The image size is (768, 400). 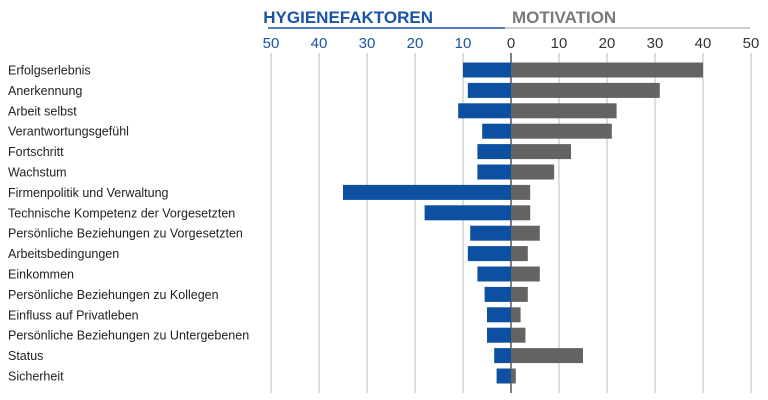 What do you see at coordinates (463, 43) in the screenshot?
I see `tick-label-left: 10` at bounding box center [463, 43].